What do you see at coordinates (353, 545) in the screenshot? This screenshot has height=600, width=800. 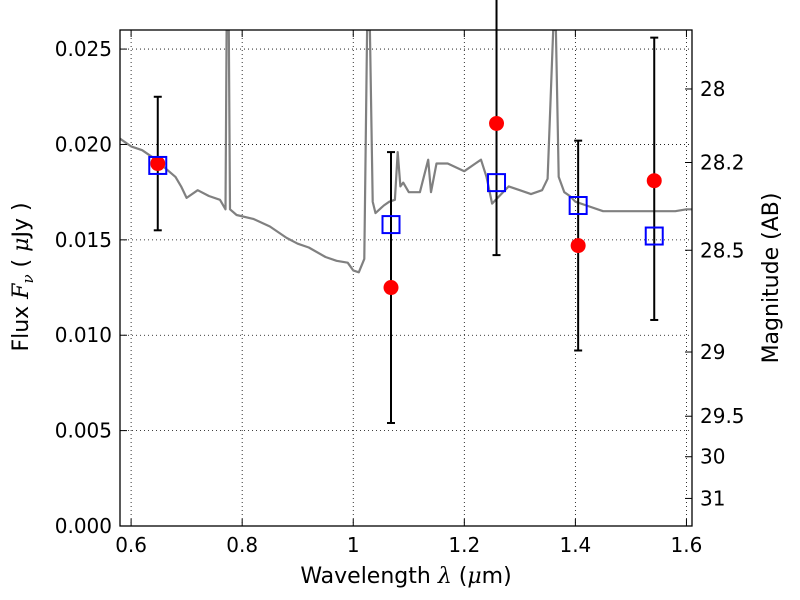 I see `x-tick-label: 1` at bounding box center [353, 545].